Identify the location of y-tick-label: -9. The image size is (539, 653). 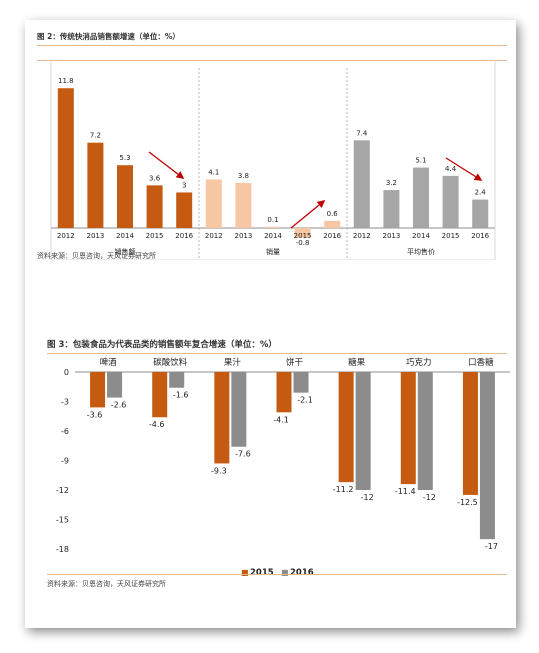
(65, 461).